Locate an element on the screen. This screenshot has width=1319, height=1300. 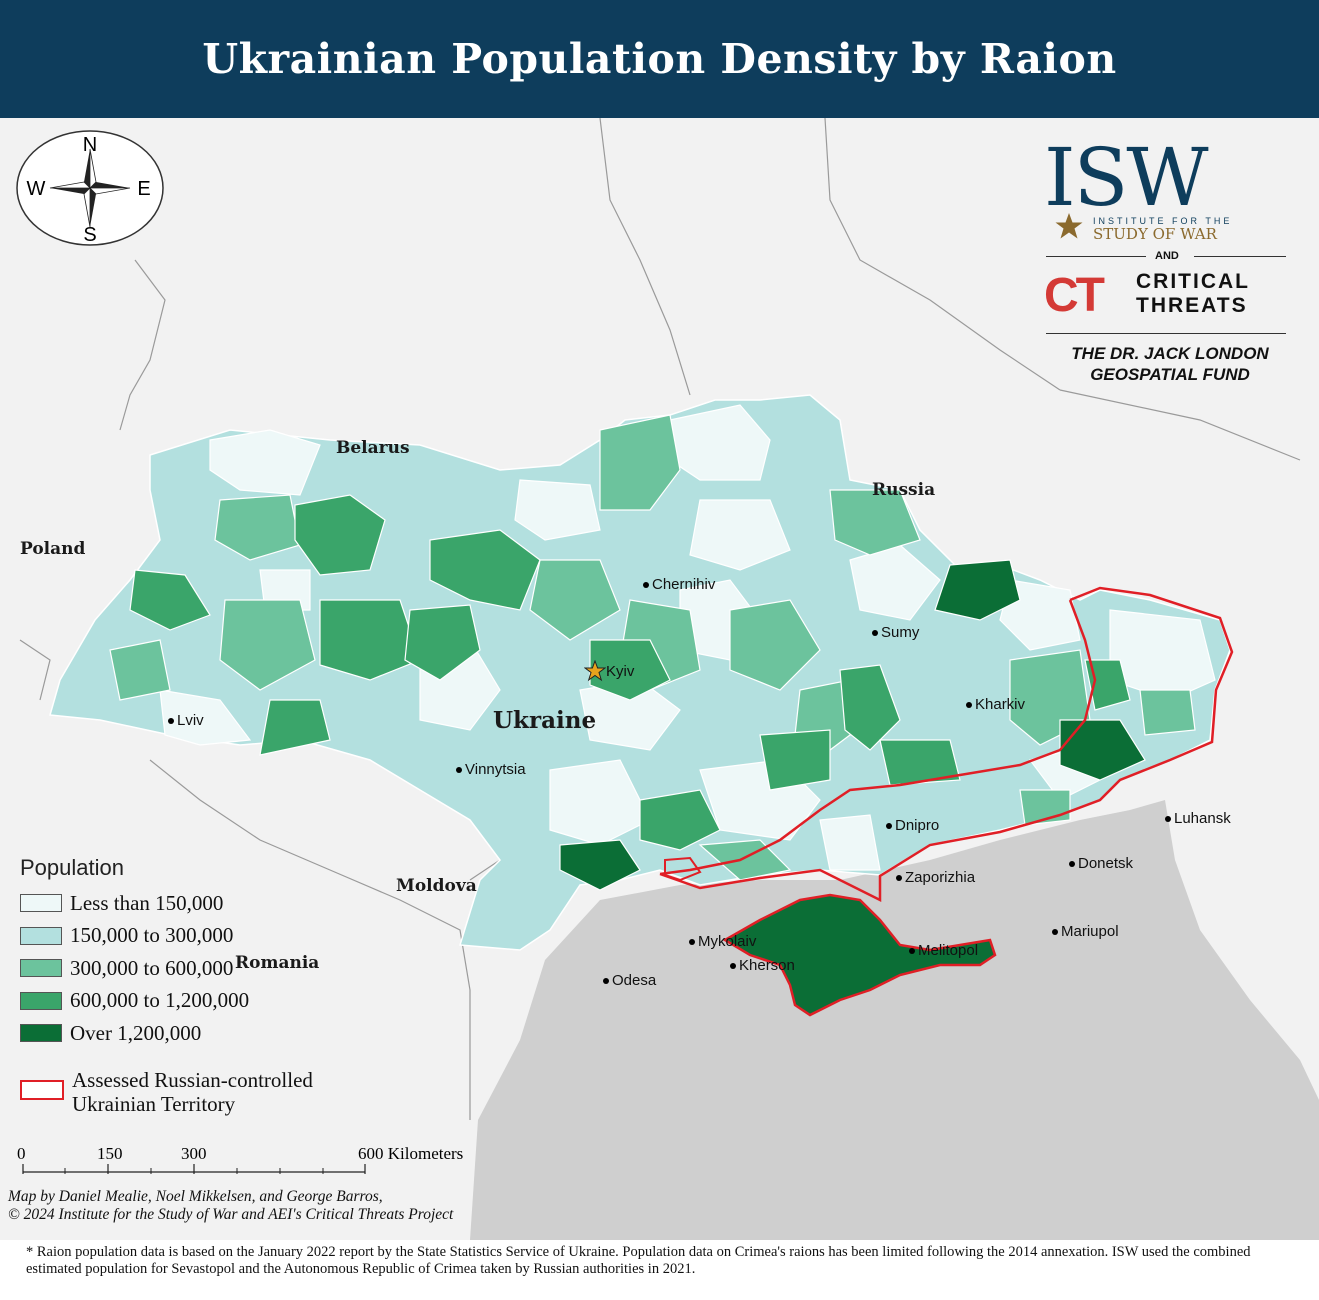
city-mariupol: Mariupol is located at coordinates (1085, 931).